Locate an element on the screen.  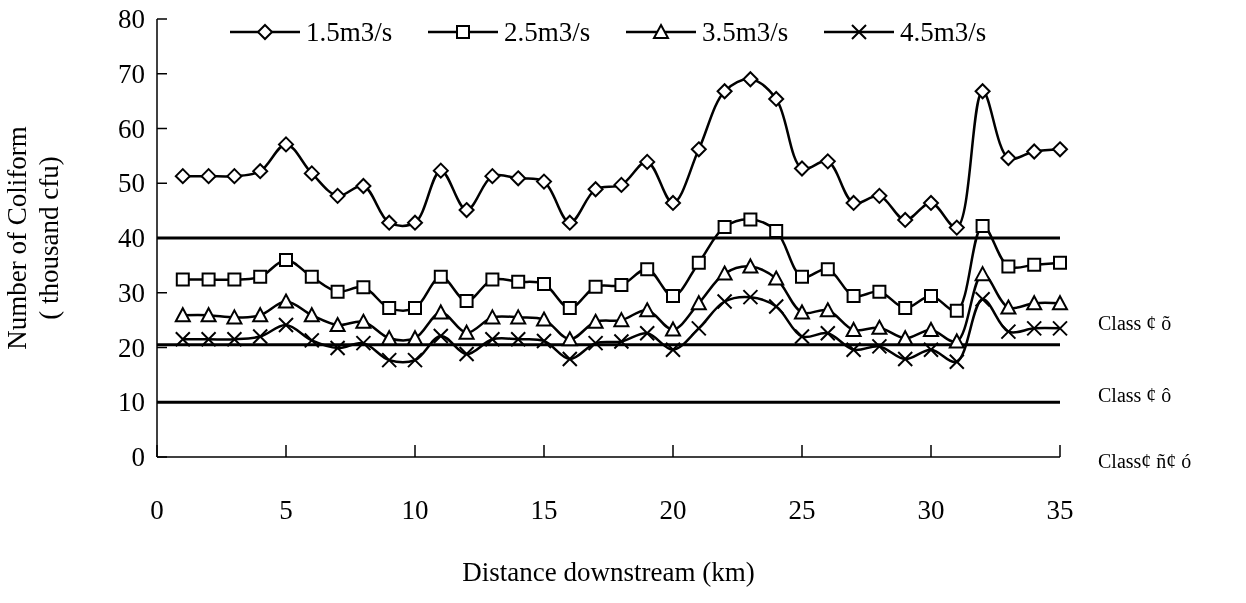
x-tick-label: 25 is located at coordinates (802, 510).